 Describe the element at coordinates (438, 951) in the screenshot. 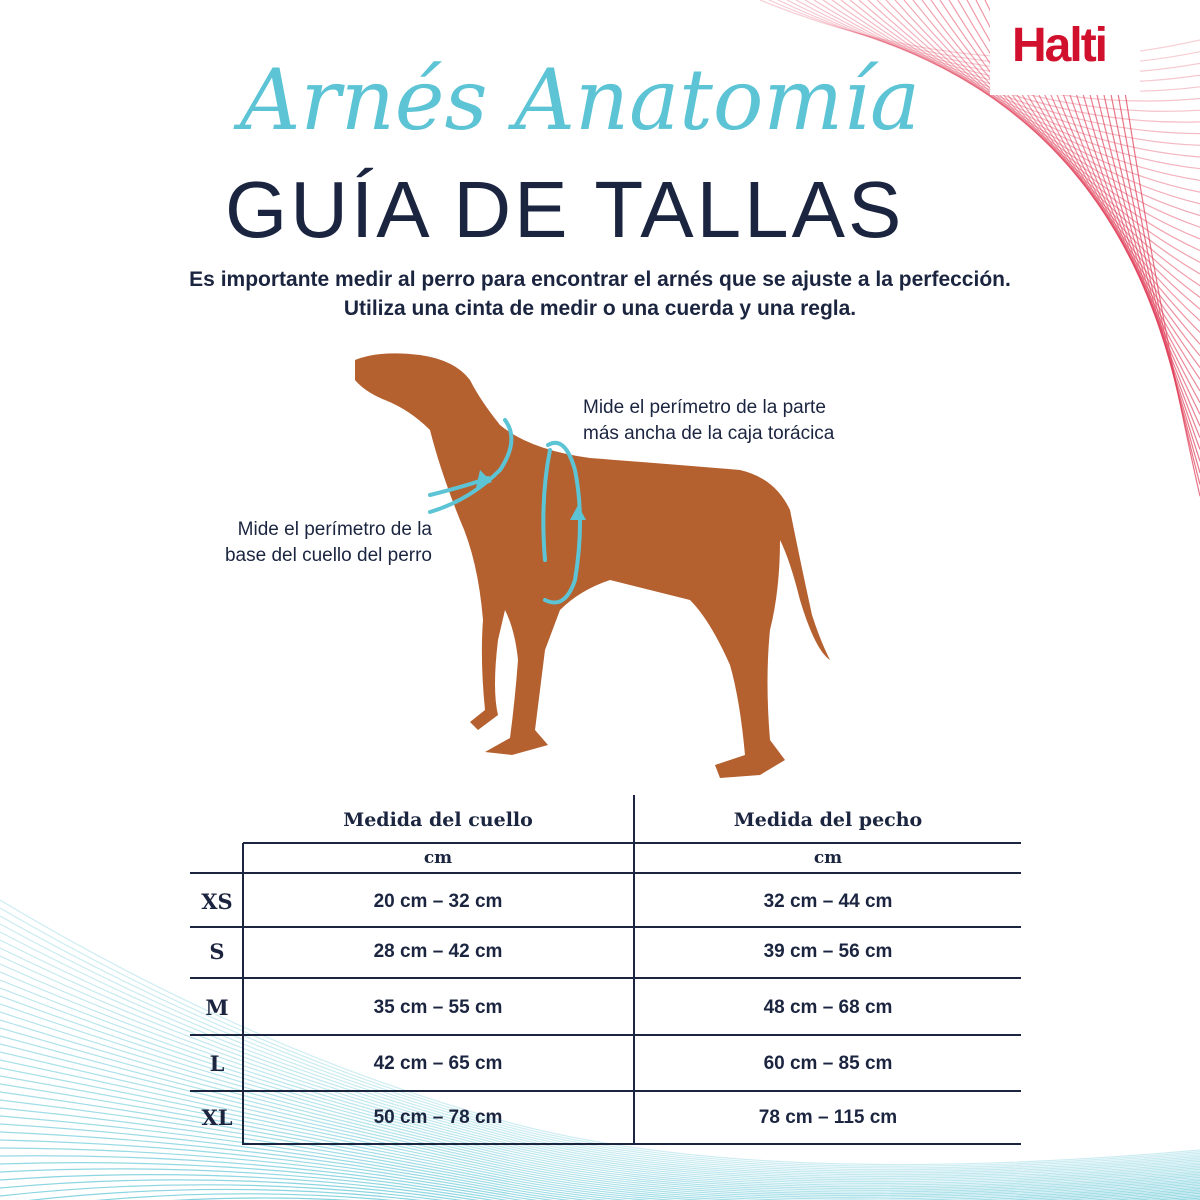

I see `neck-measure: 28 cm – 42 cm` at that location.